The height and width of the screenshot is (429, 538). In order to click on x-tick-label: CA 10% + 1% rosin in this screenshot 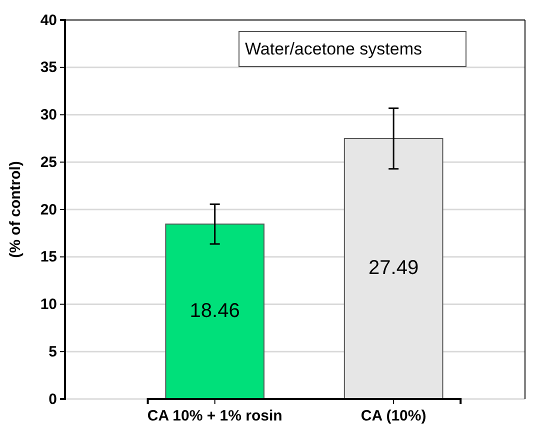, I will do `click(214, 416)`.